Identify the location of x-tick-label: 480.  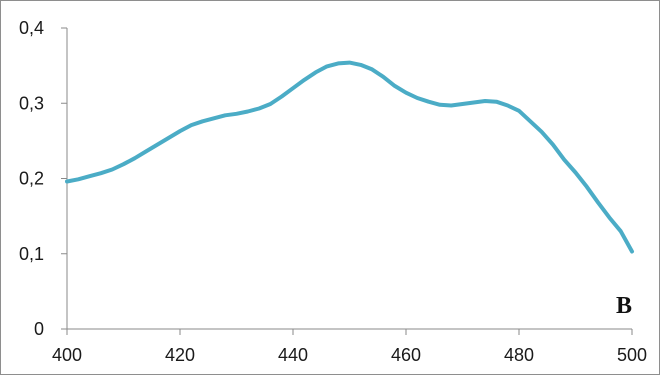
(519, 355).